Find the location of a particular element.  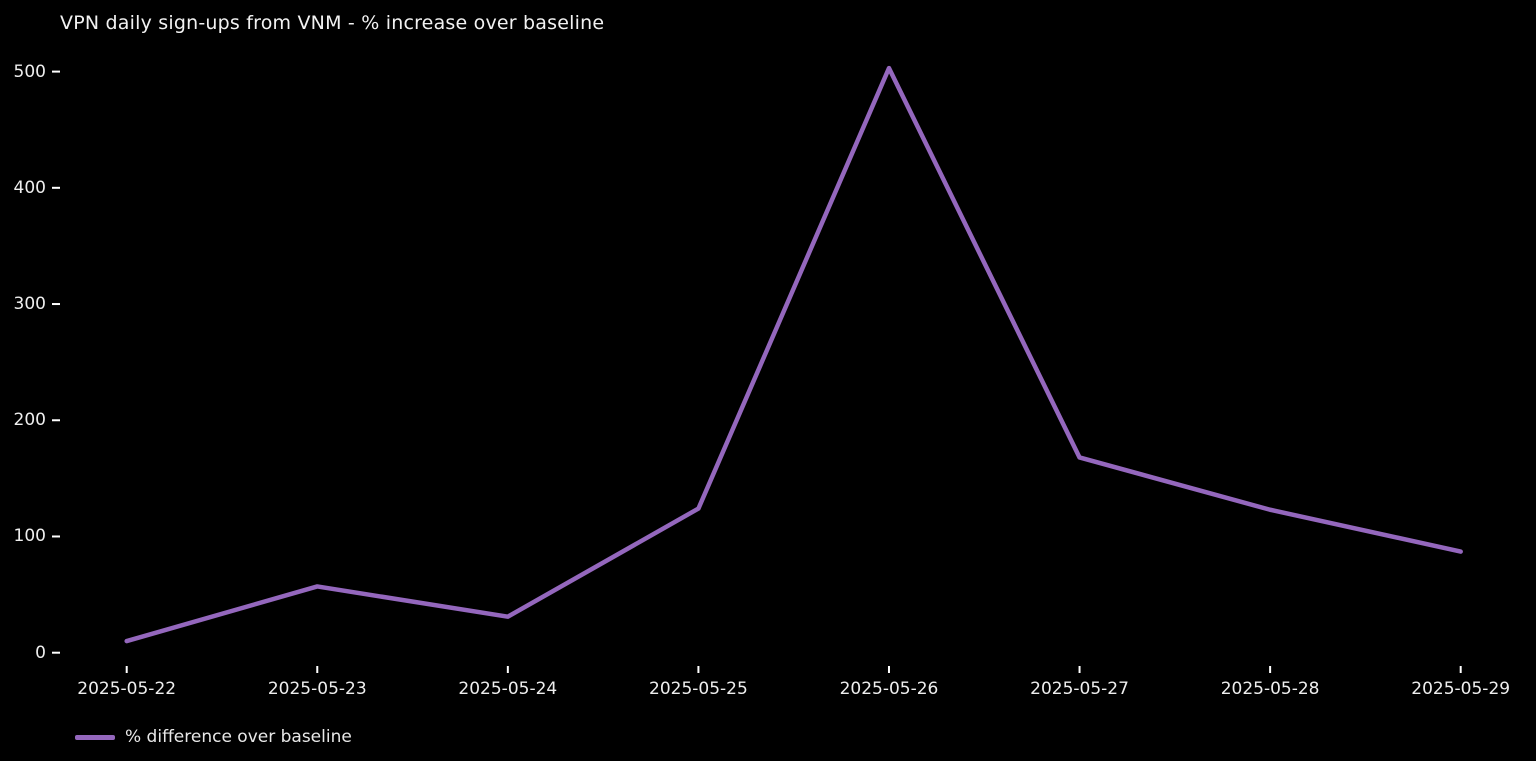

legend-label: % difference over baseline is located at coordinates (238, 737).